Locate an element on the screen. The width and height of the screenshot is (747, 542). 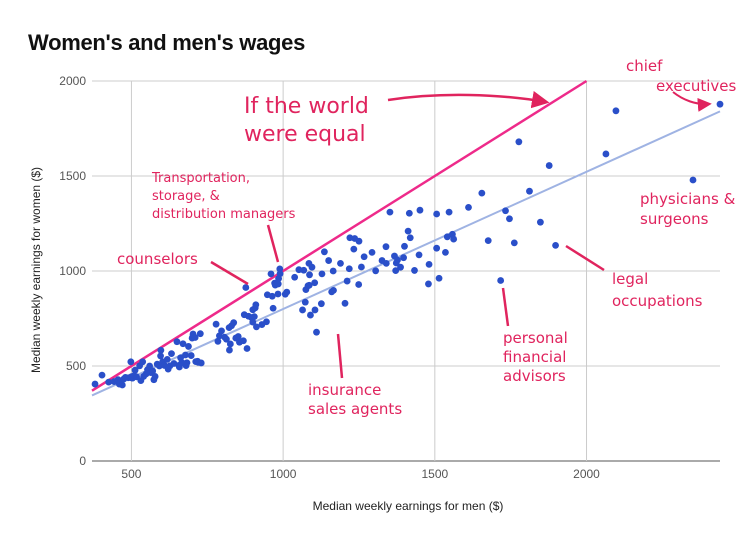
annotation-chief-arrow is located at coordinates (692, 101).